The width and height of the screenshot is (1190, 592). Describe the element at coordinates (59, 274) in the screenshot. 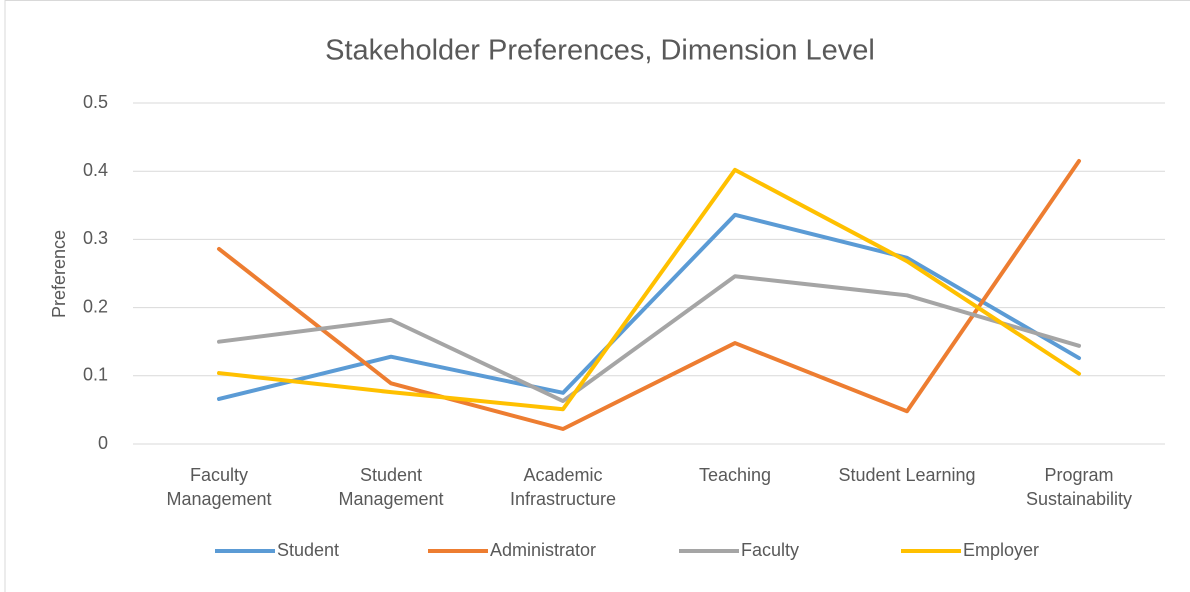

I see `y-axis-label: Preference` at that location.